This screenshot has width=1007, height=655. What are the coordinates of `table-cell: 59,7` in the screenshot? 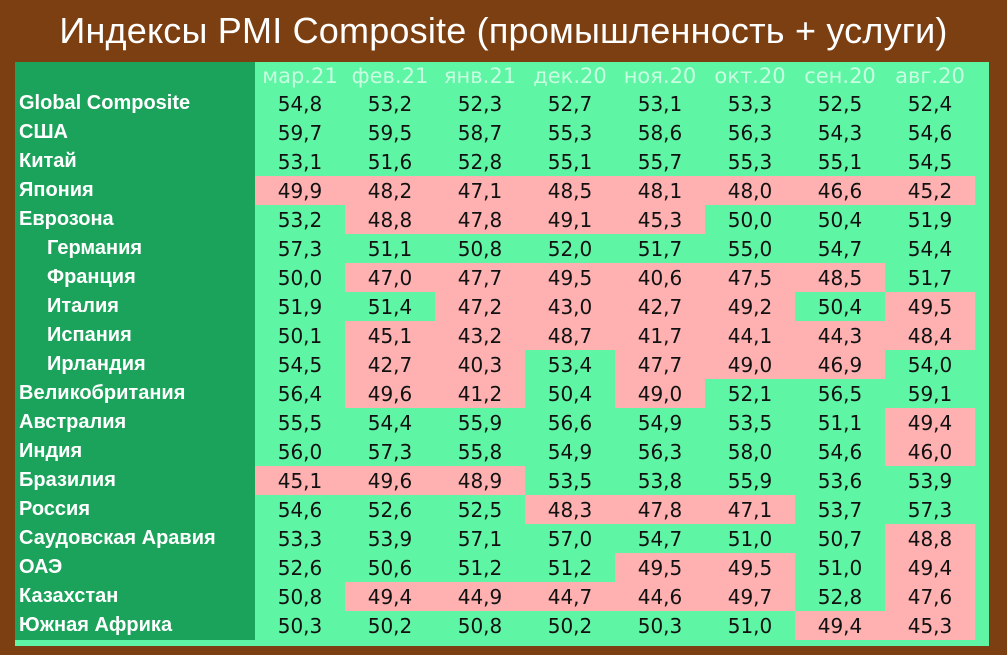 It's located at (300, 132).